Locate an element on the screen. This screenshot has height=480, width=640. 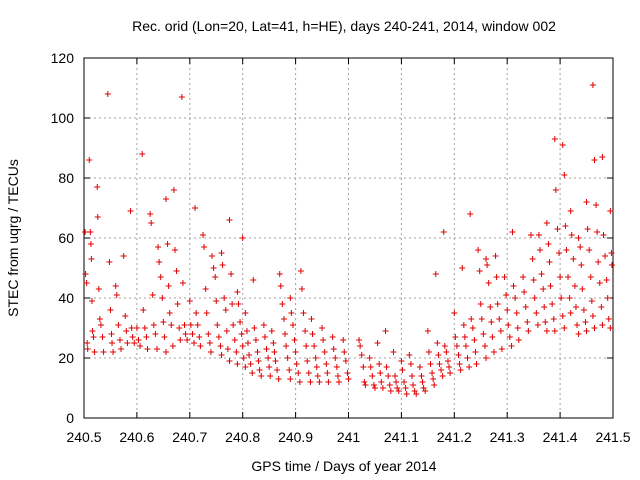
x-tick-label: 240.8 is located at coordinates (242, 437).